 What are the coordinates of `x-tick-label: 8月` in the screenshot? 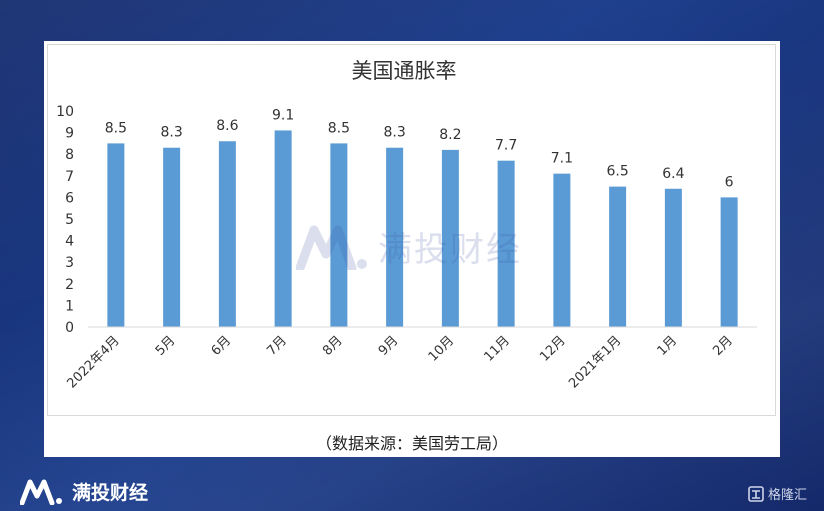 It's located at (333, 346).